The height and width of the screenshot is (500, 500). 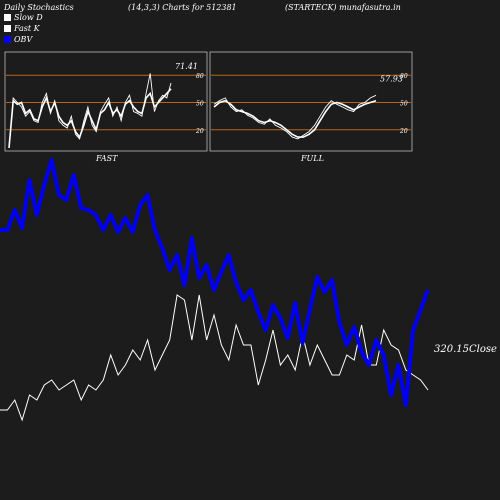 What do you see at coordinates (404, 76) in the screenshot?
I see `full-tick-80: 80` at bounding box center [404, 76].